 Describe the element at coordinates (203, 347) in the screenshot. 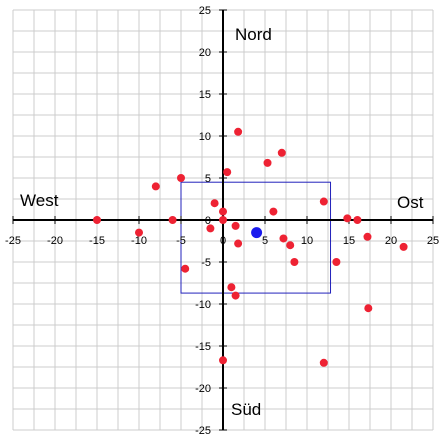

I see `y-tick-label: -15` at that location.